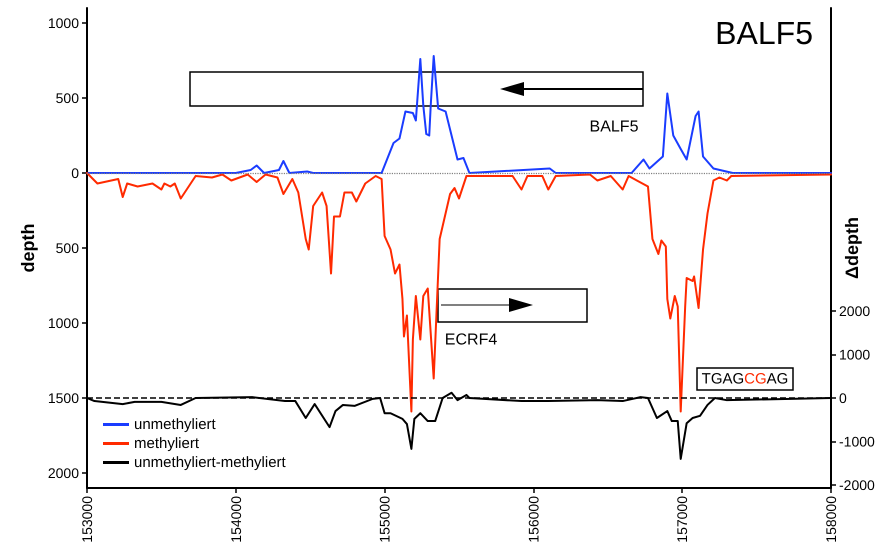  I want to click on y2-tick-label: -2000, so click(857, 484).